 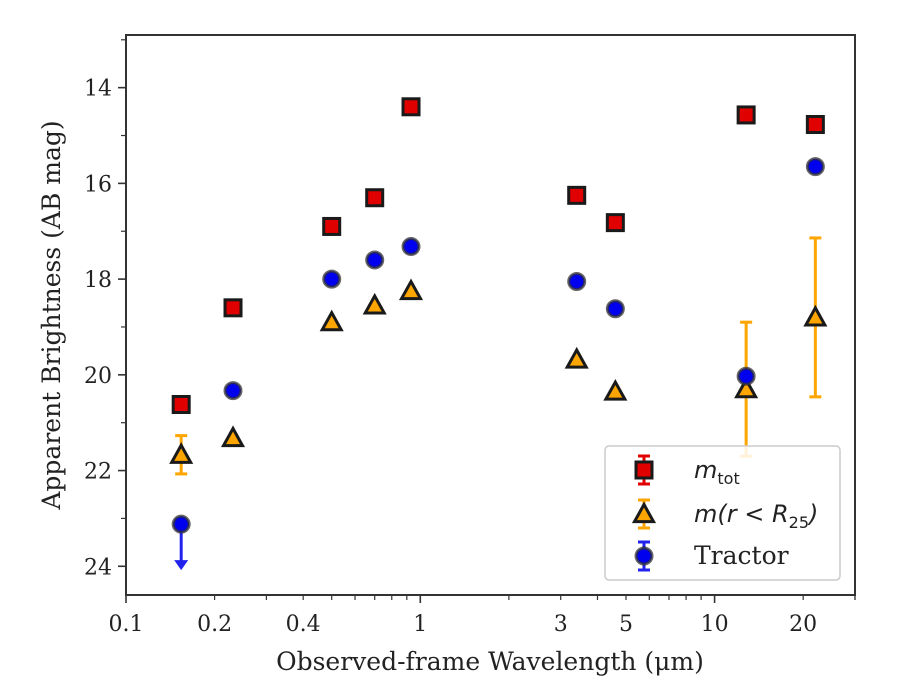 What do you see at coordinates (728, 478) in the screenshot?
I see `legend-label-sub: tot` at bounding box center [728, 478].